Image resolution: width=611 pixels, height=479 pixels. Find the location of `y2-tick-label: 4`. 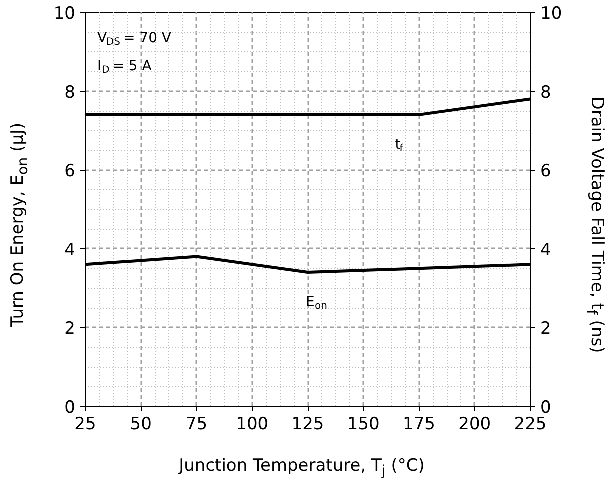

y2-tick-label: 4 is located at coordinates (546, 250).